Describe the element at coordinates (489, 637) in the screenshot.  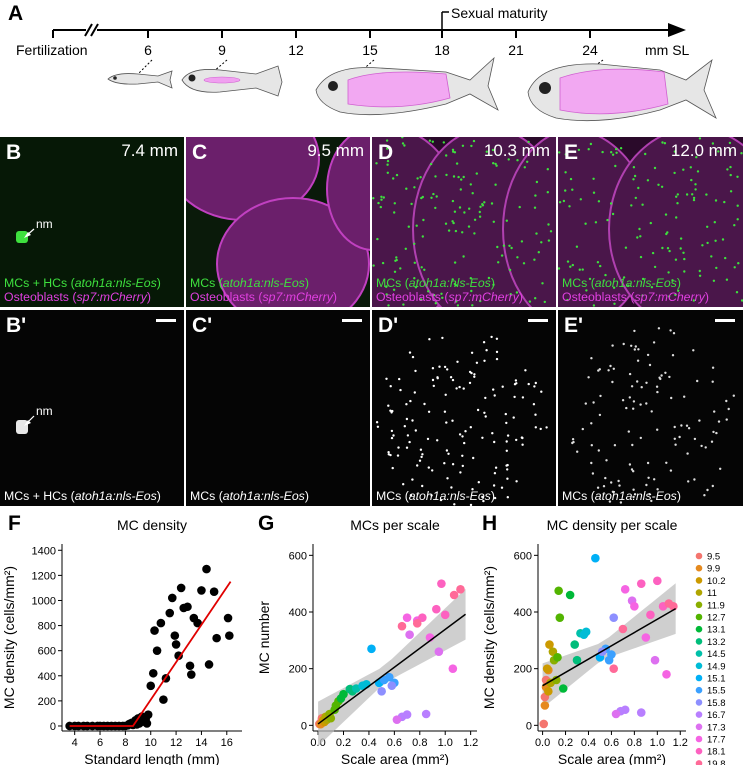
I see `y-axis-label: MC density (cells/mm²)` at that location.